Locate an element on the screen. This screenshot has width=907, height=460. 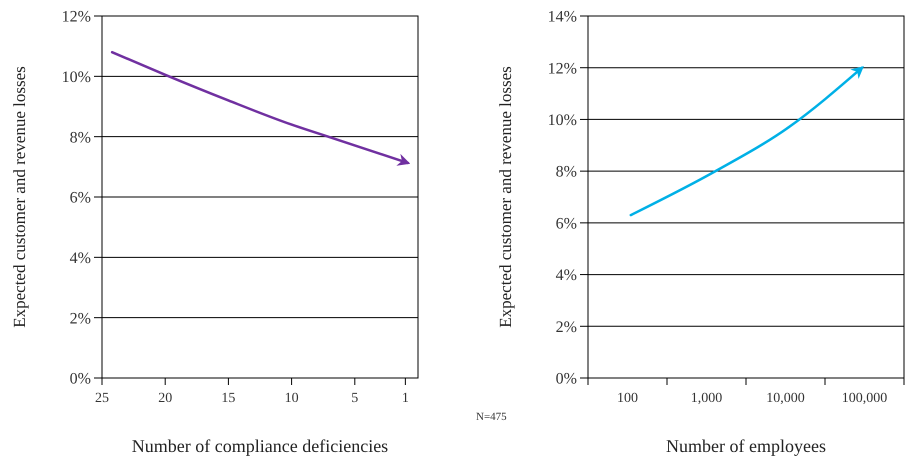
x-axis-title: Number of compliance deficiencies is located at coordinates (260, 446).